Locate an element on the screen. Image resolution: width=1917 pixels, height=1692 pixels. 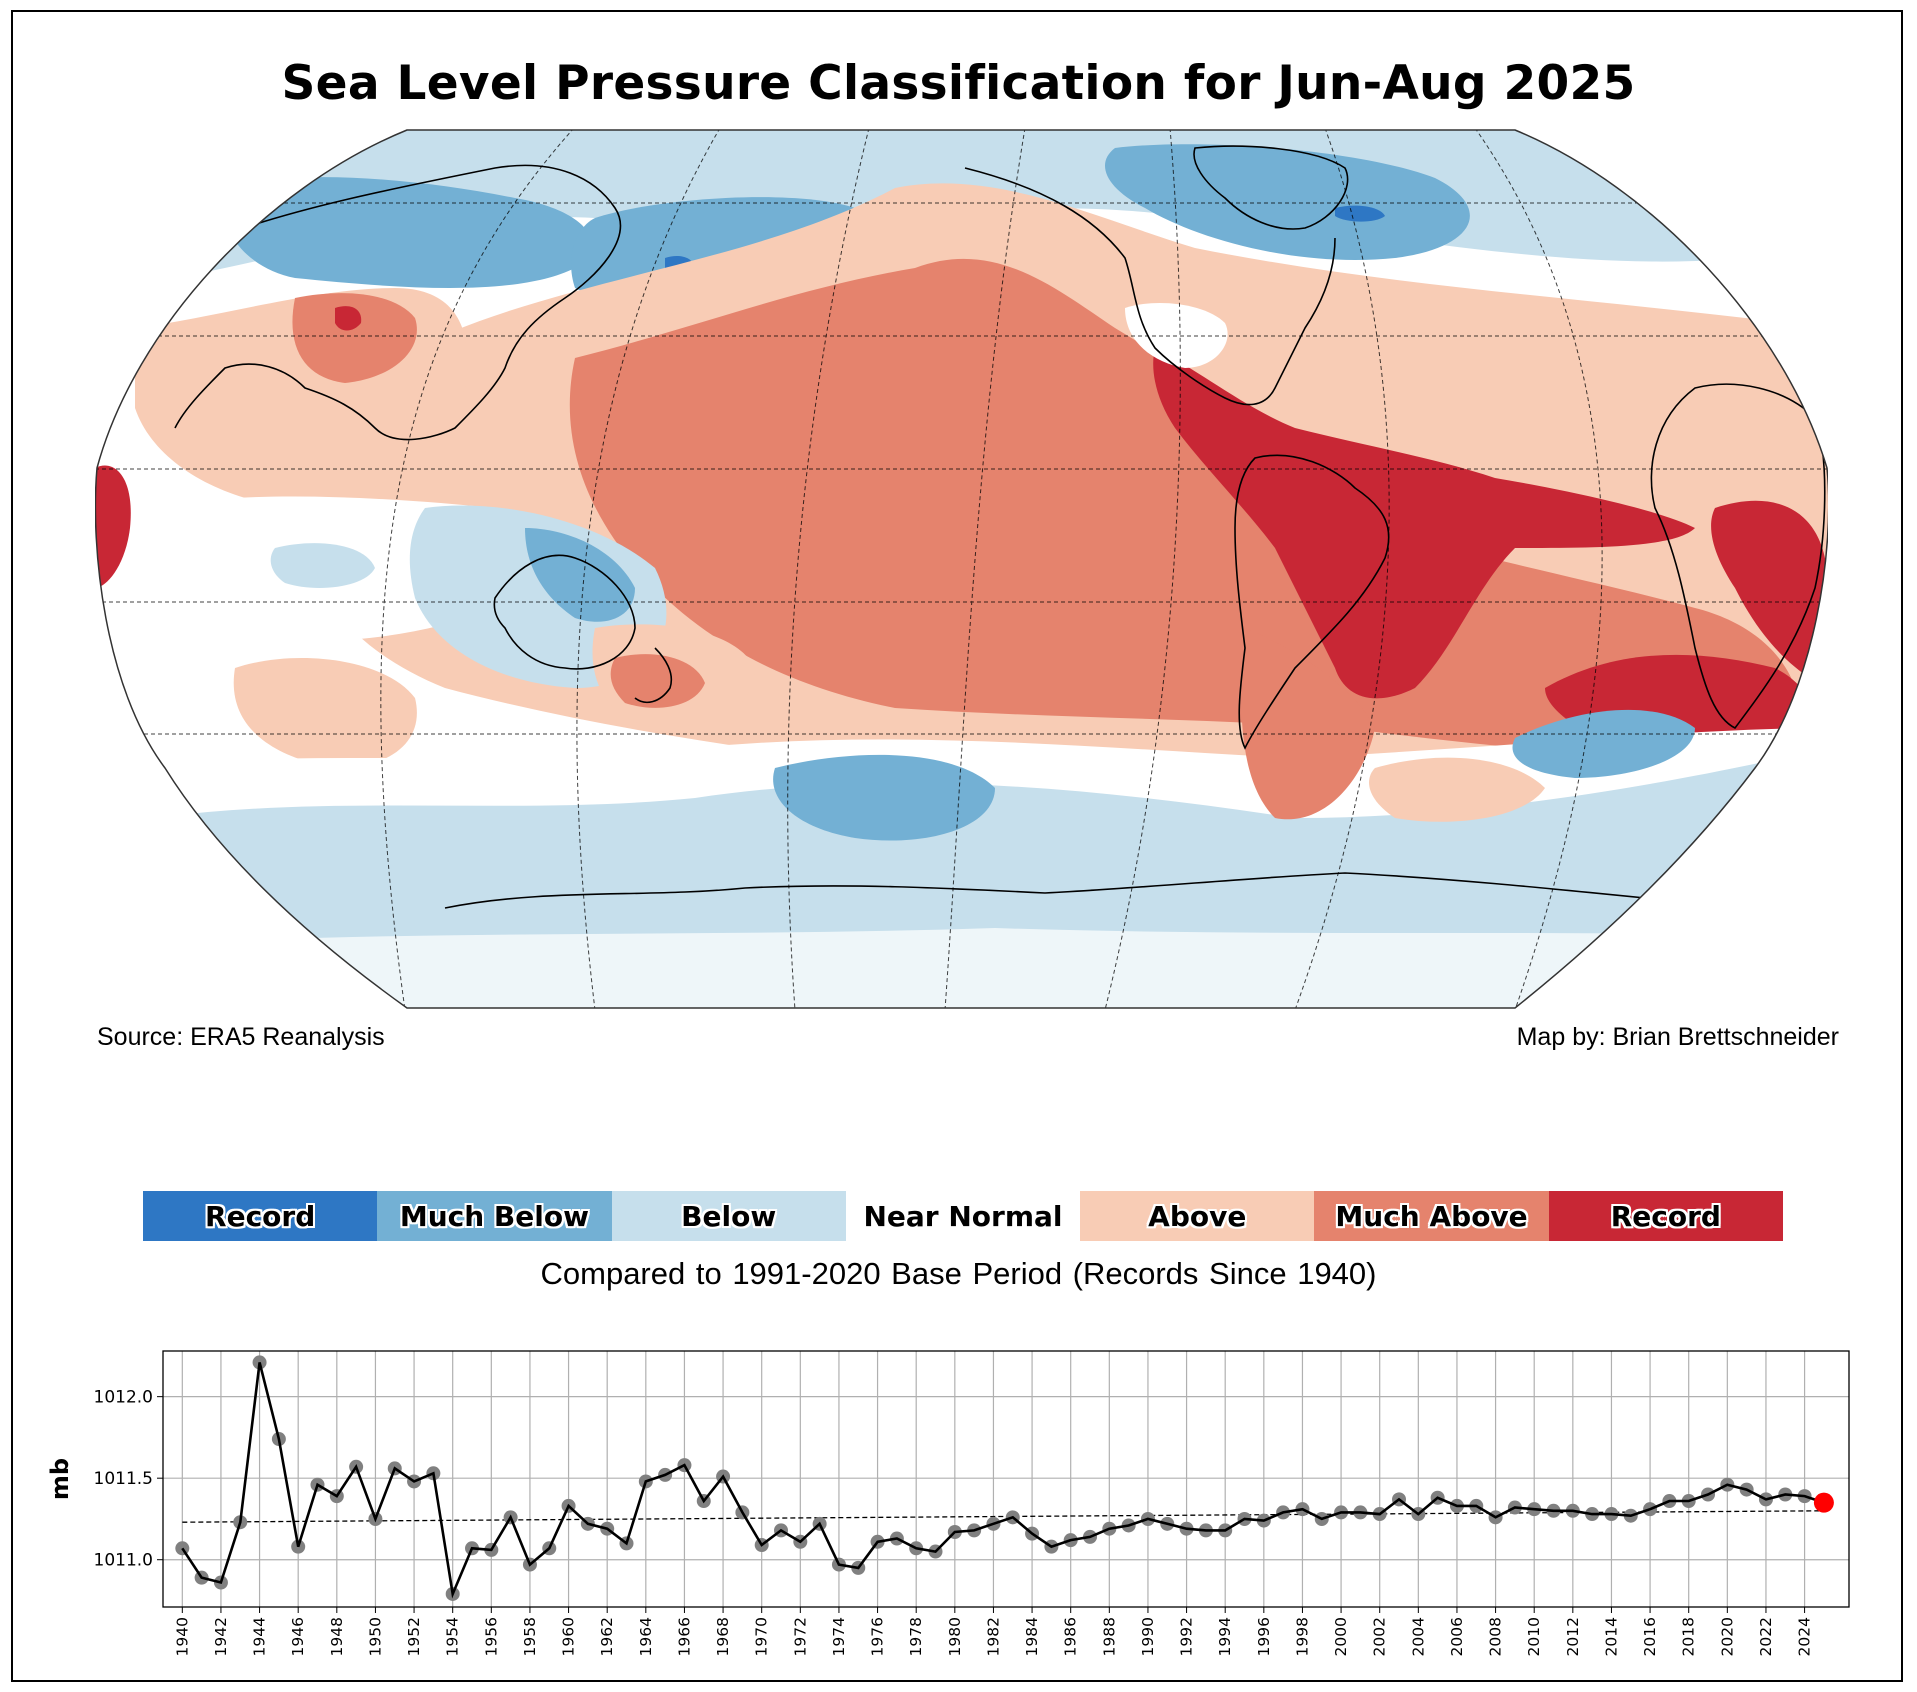
region-south-atlantic-above is located at coordinates (1457, 789).